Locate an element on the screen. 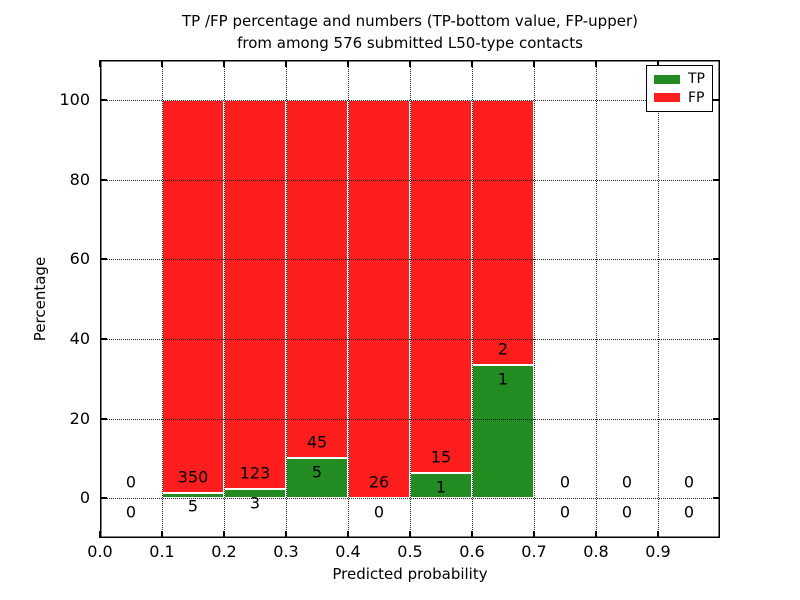 The width and height of the screenshot is (800, 600). legend-entry-fp: FP is located at coordinates (679, 98).